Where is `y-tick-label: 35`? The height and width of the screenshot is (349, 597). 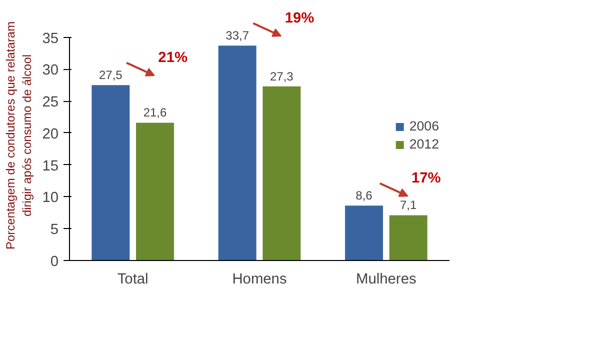
y-tick-label: 35 is located at coordinates (50, 38).